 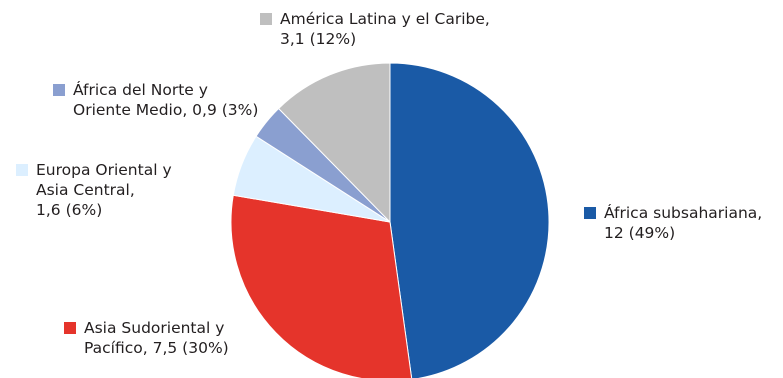 What do you see at coordinates (104, 170) in the screenshot?
I see `legend-label-line-1: Europa Oriental y` at bounding box center [104, 170].